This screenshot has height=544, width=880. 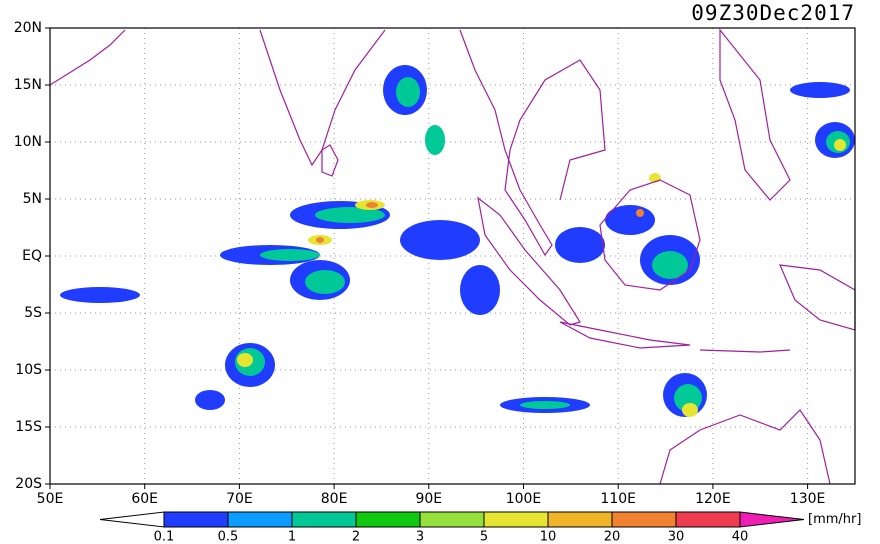 I want to click on lat-label: EQ, so click(x=32, y=256).